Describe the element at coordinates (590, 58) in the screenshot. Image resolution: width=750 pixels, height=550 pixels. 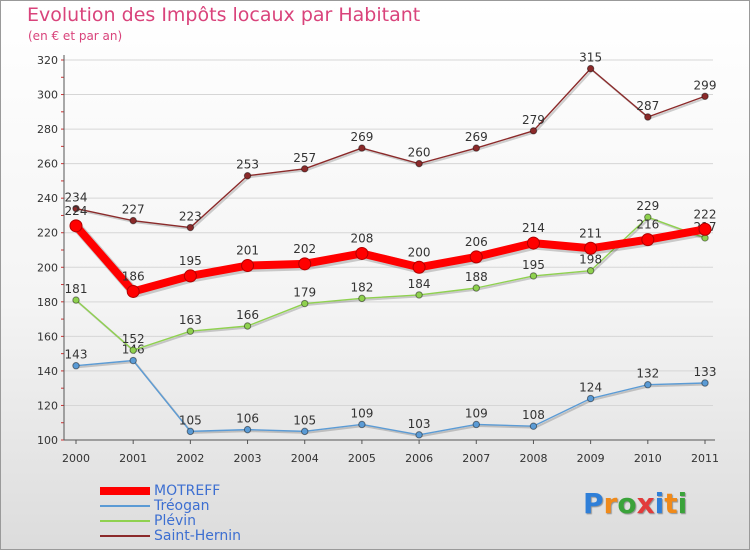
I see `data-label-saint-hernin: 315` at that location.